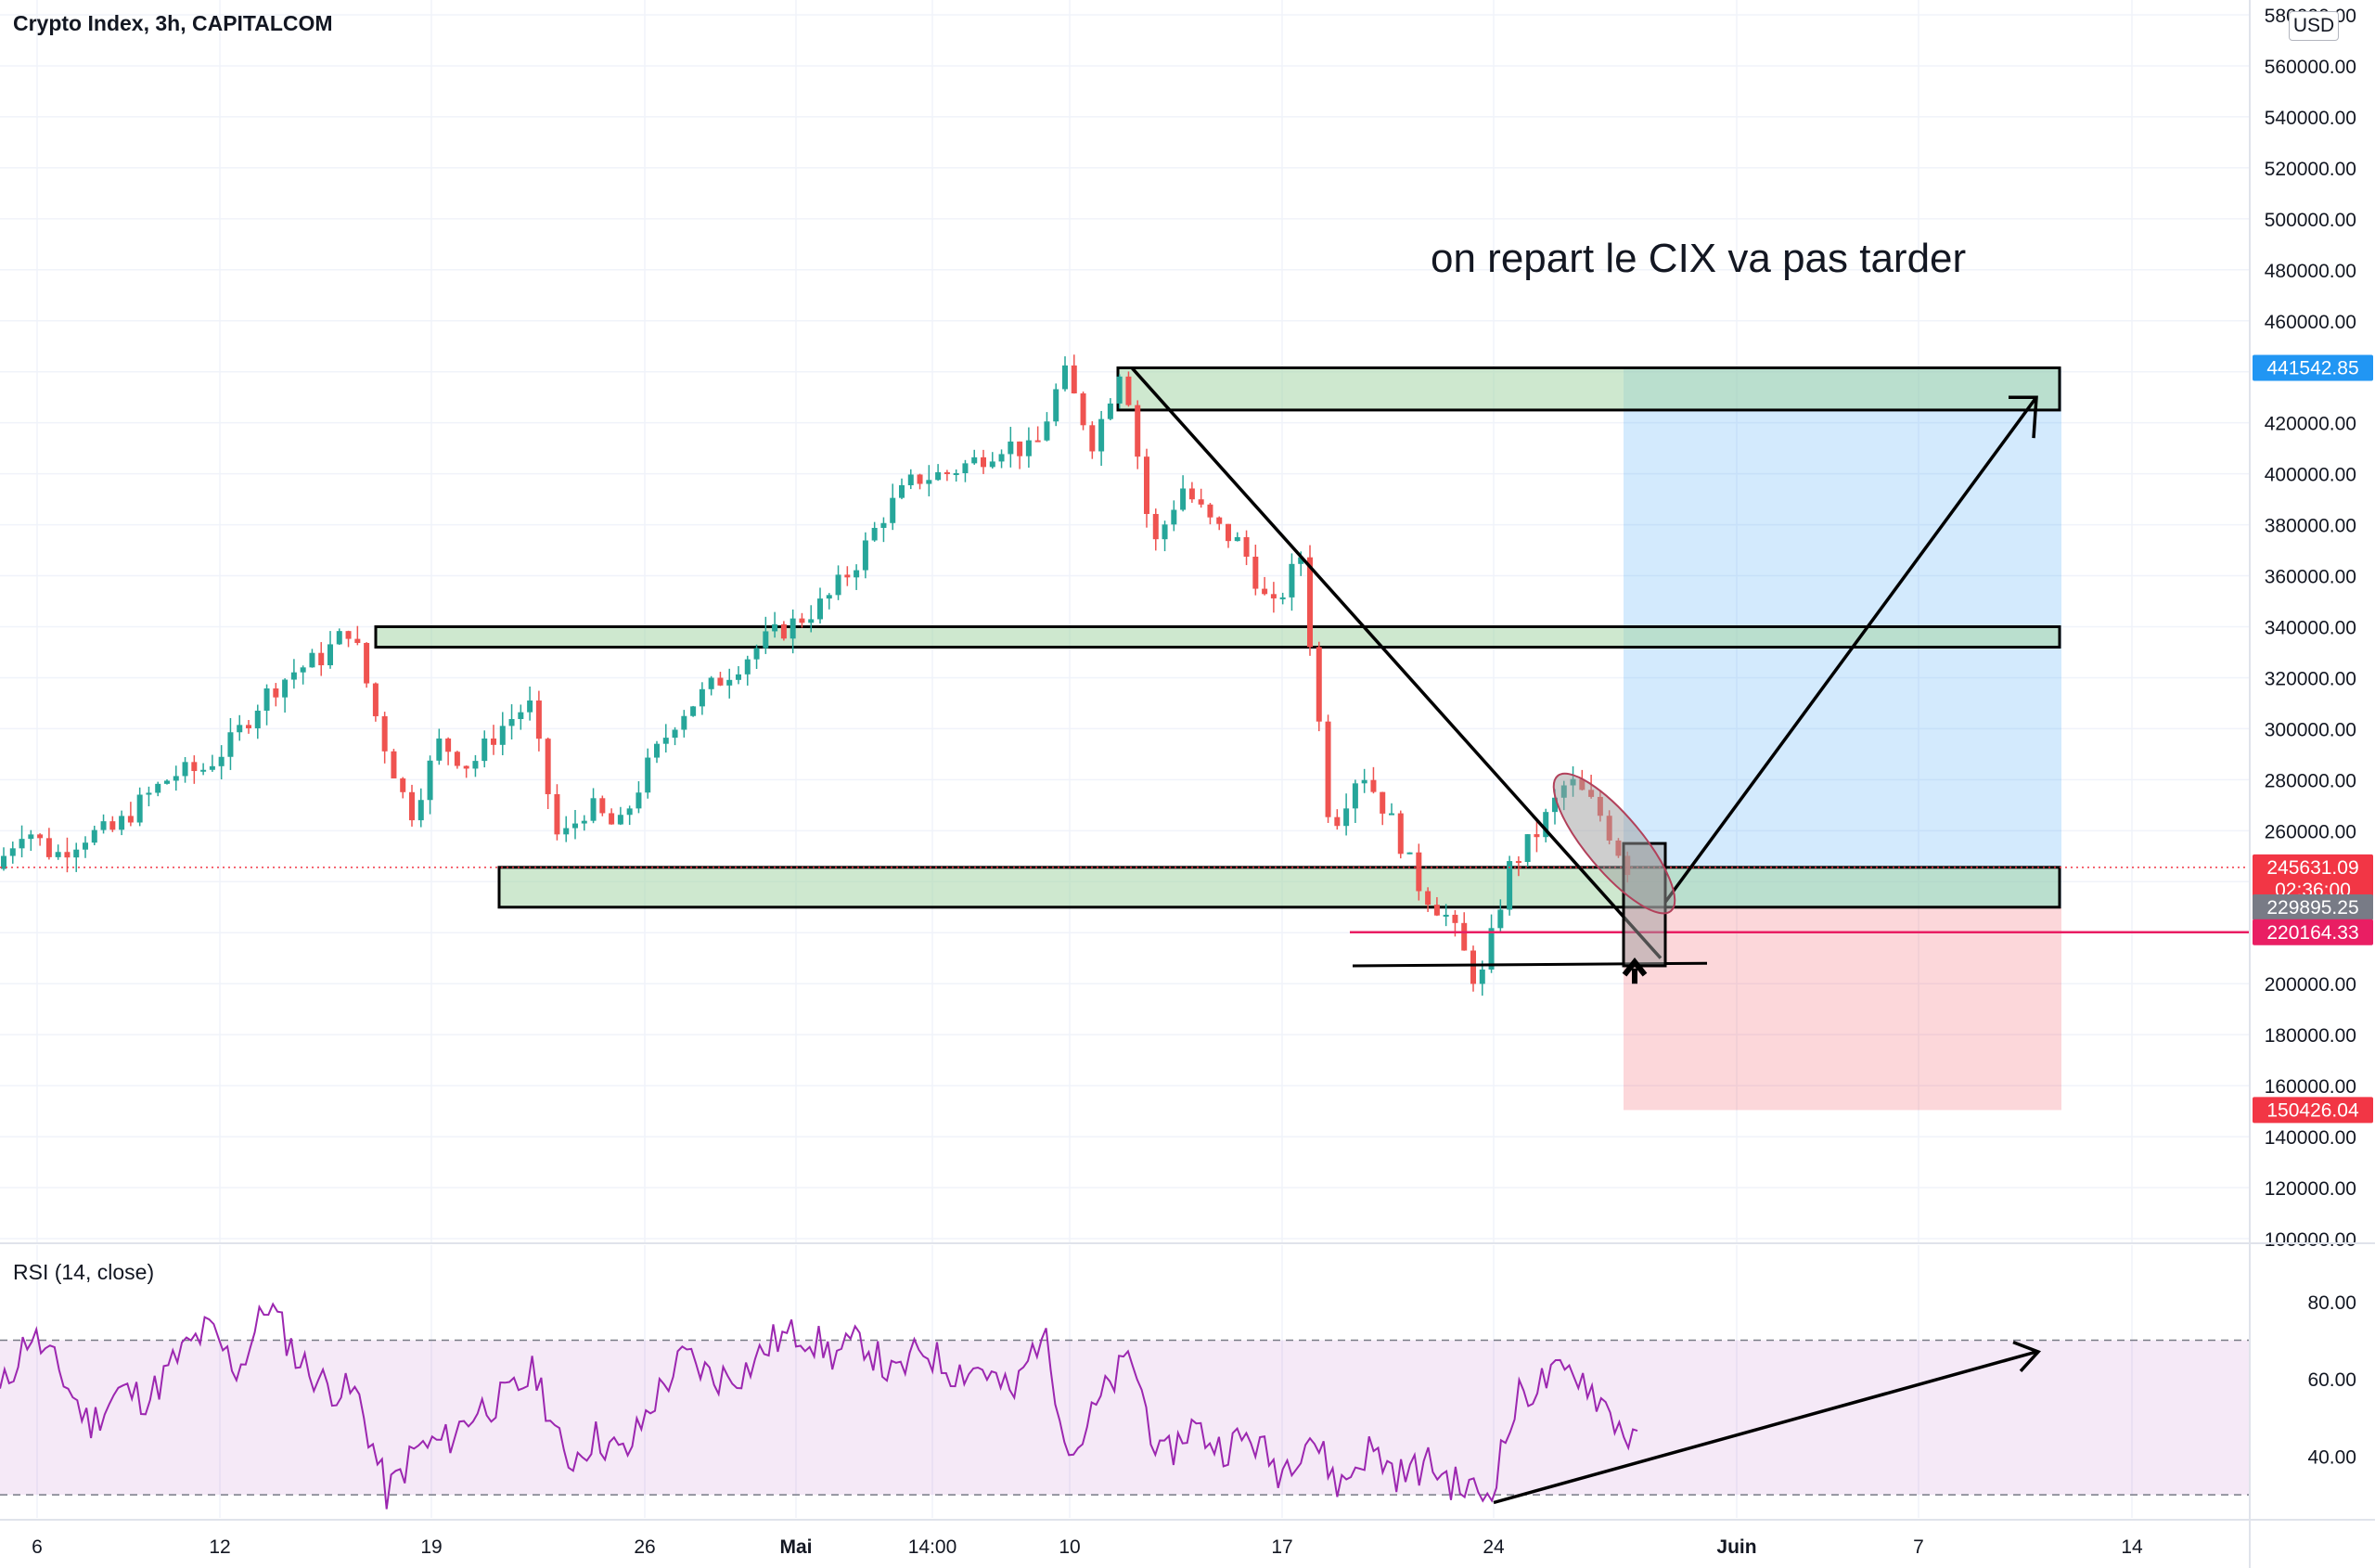 This screenshot has height=1568, width=2375. What do you see at coordinates (431, 1547) in the screenshot?
I see `time-tick-label: 19` at bounding box center [431, 1547].